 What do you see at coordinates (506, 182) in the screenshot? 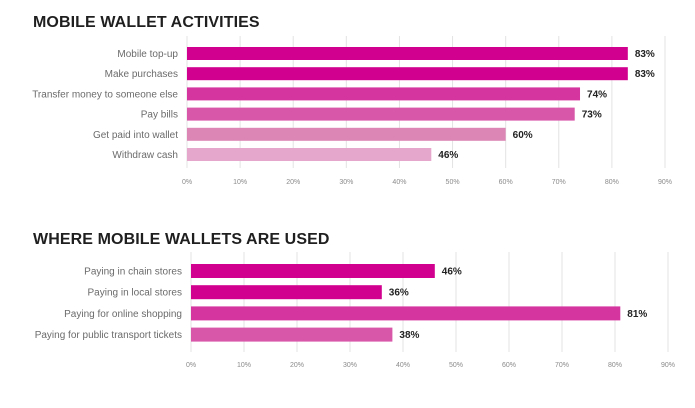
I see `activity-tick-label: 60%` at bounding box center [506, 182].